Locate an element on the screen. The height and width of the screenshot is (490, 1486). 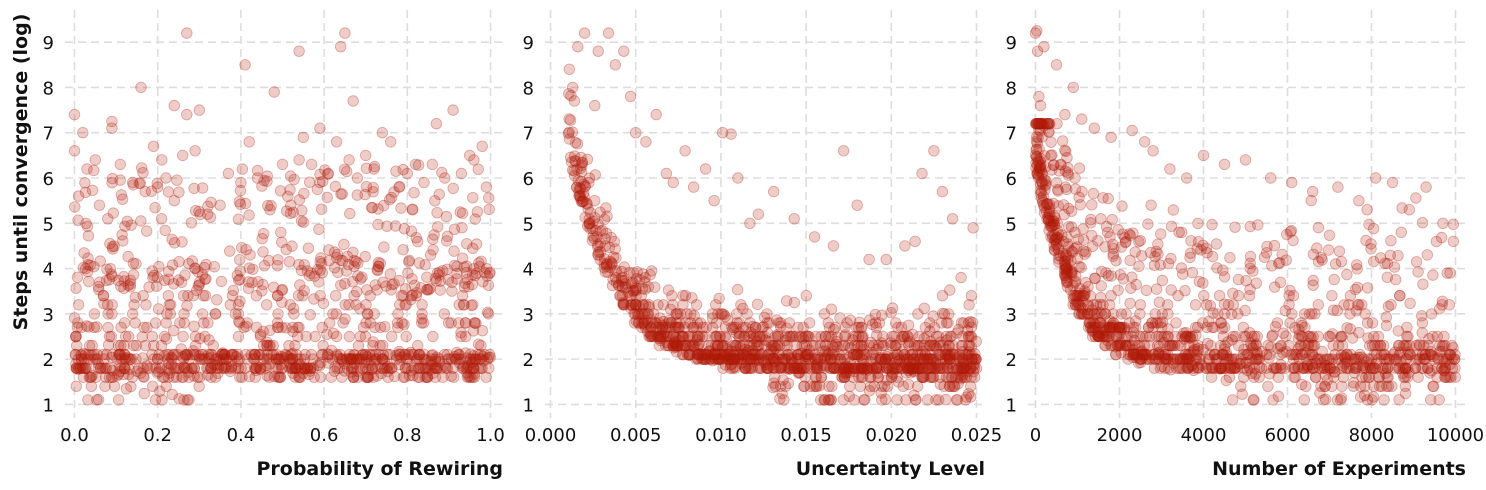
y-tick-label: 6 is located at coordinates (48, 179).